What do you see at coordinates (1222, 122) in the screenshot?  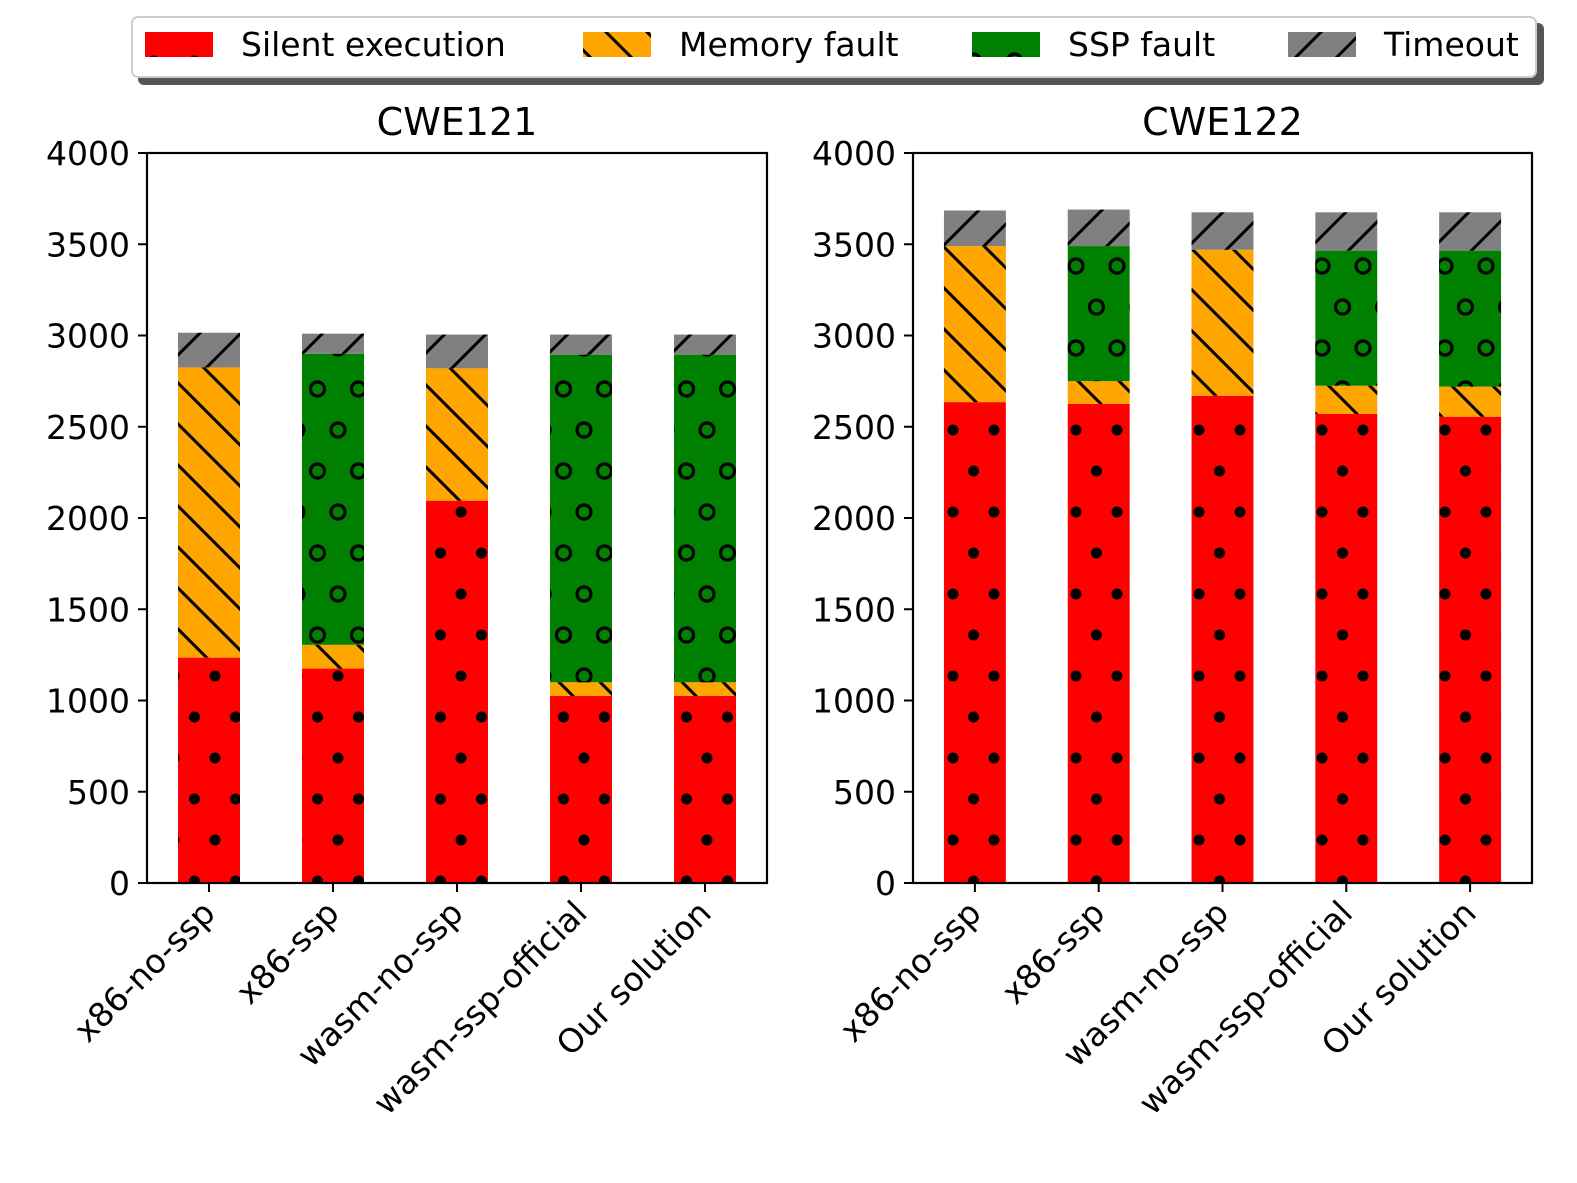 I see `panel-title: CWE122` at bounding box center [1222, 122].